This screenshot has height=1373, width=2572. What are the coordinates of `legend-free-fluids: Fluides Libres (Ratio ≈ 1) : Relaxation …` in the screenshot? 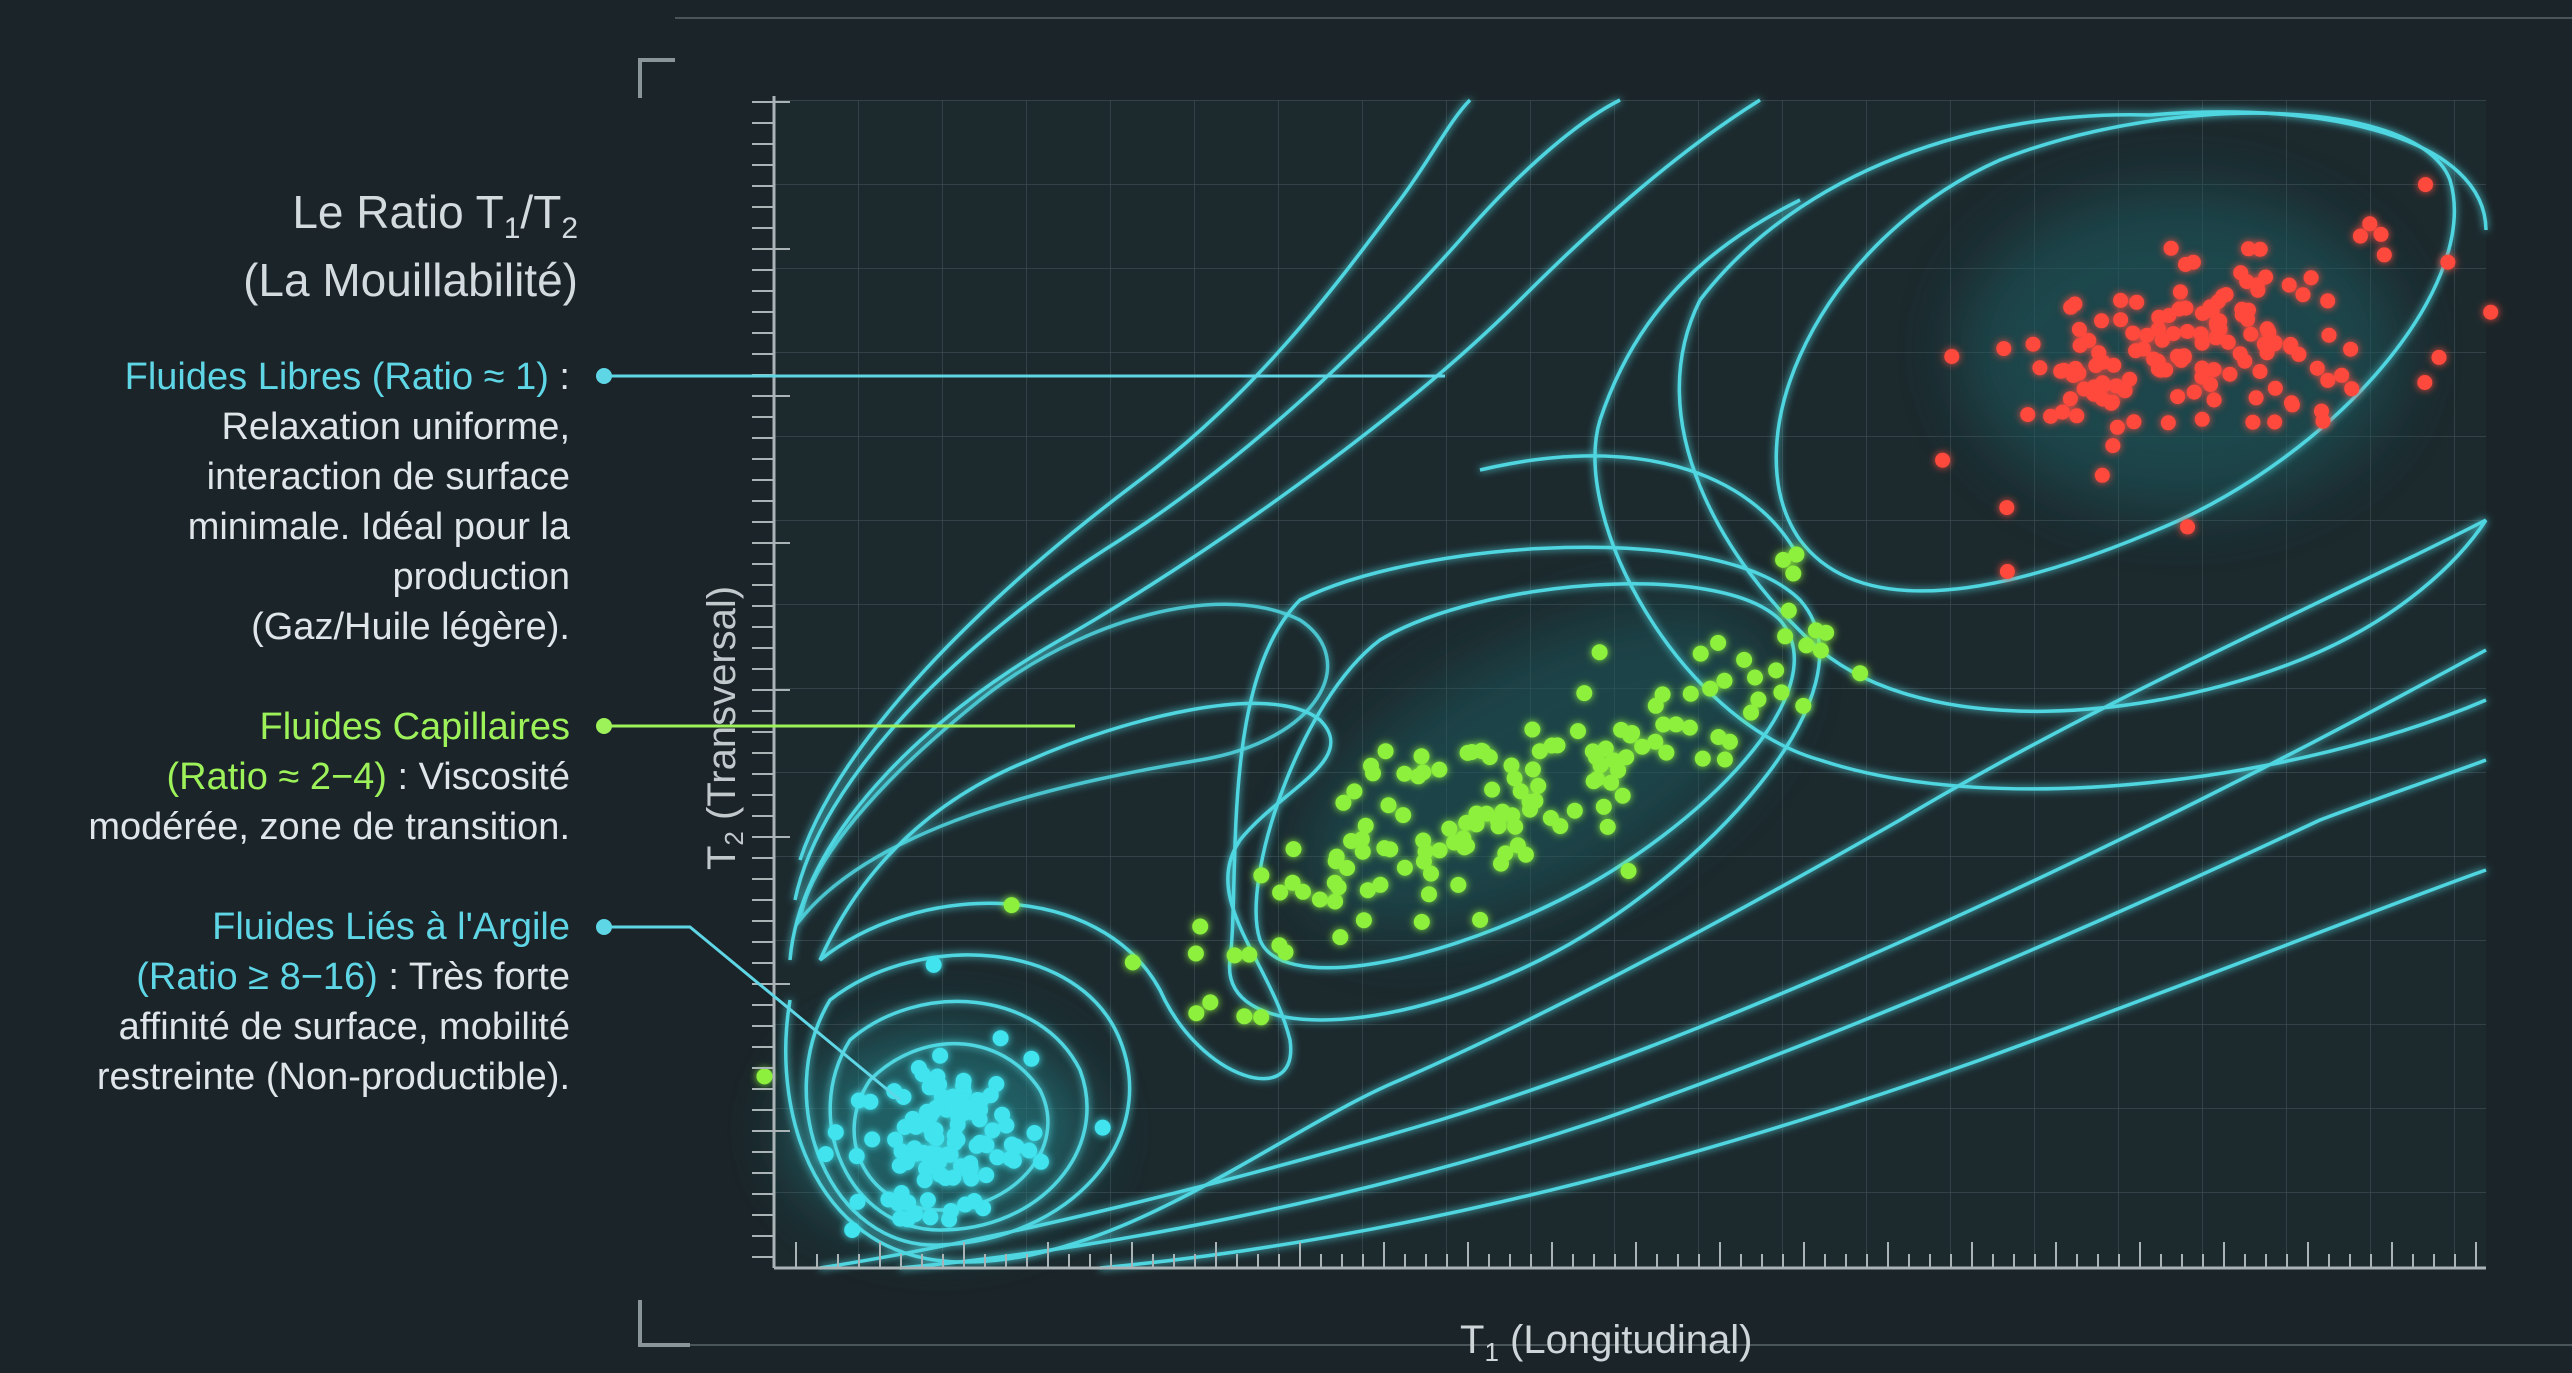 It's located at (285, 502).